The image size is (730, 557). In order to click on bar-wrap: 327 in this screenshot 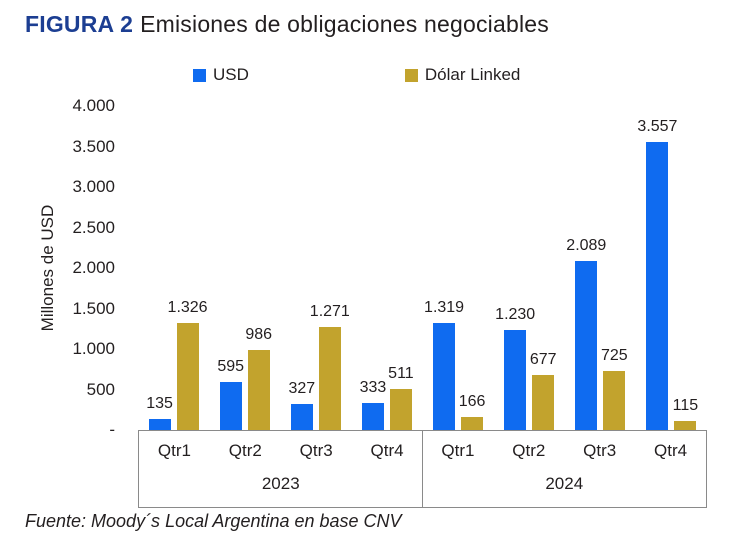, I will do `click(301, 405)`.